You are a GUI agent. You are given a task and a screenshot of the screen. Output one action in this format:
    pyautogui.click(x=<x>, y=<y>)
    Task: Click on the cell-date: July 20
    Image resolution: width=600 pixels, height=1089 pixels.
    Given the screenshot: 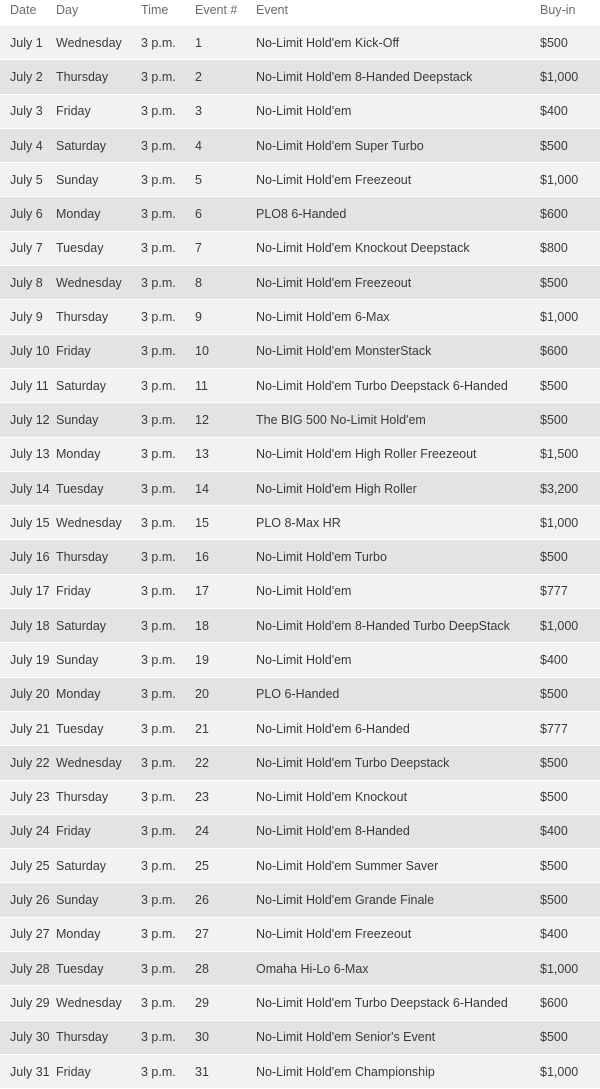 What is the action you would take?
    pyautogui.click(x=28, y=694)
    